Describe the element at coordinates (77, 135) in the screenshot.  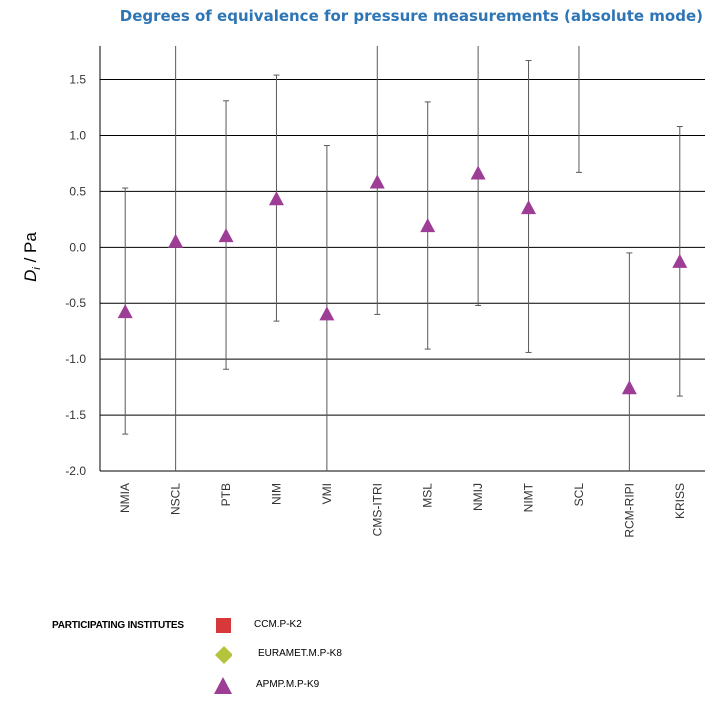
I see `y-tick-label: 1.0` at that location.